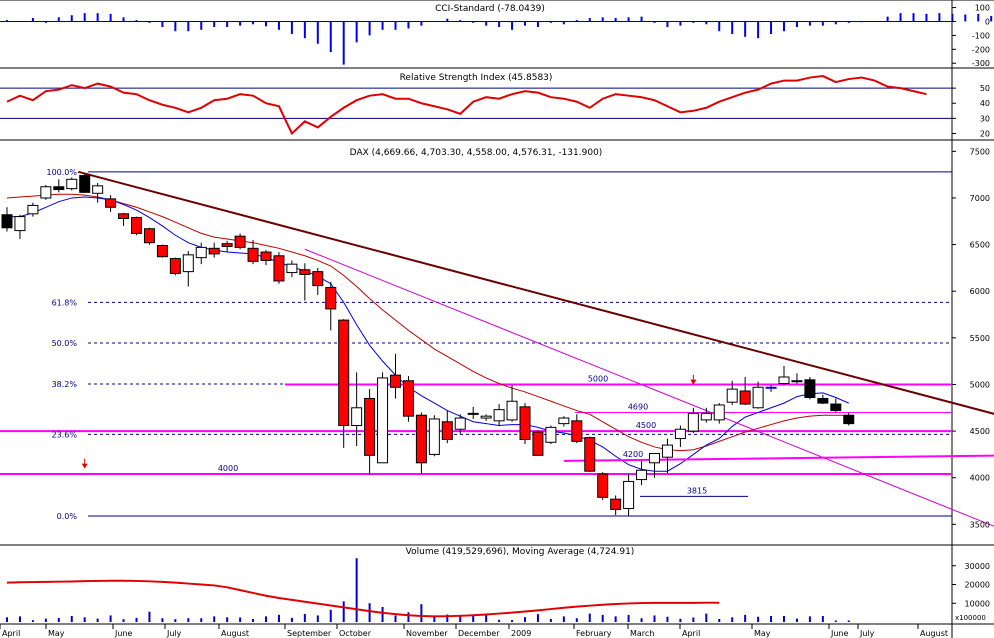 The width and height of the screenshot is (994, 638). I want to click on price-level-label: 3815, so click(697, 490).